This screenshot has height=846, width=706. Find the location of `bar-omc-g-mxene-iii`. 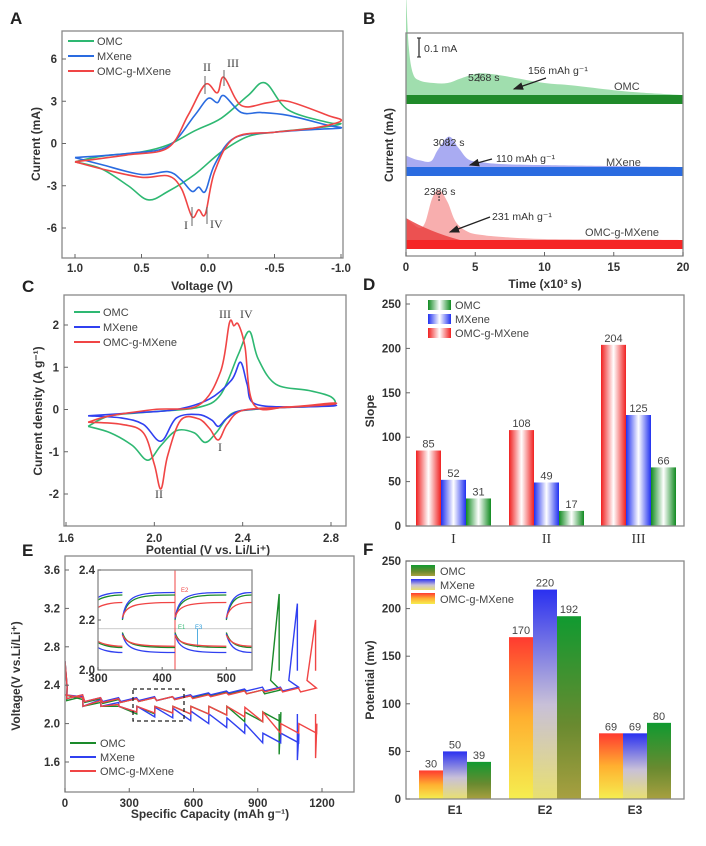

bar-omc-g-mxene-iii is located at coordinates (613, 435).